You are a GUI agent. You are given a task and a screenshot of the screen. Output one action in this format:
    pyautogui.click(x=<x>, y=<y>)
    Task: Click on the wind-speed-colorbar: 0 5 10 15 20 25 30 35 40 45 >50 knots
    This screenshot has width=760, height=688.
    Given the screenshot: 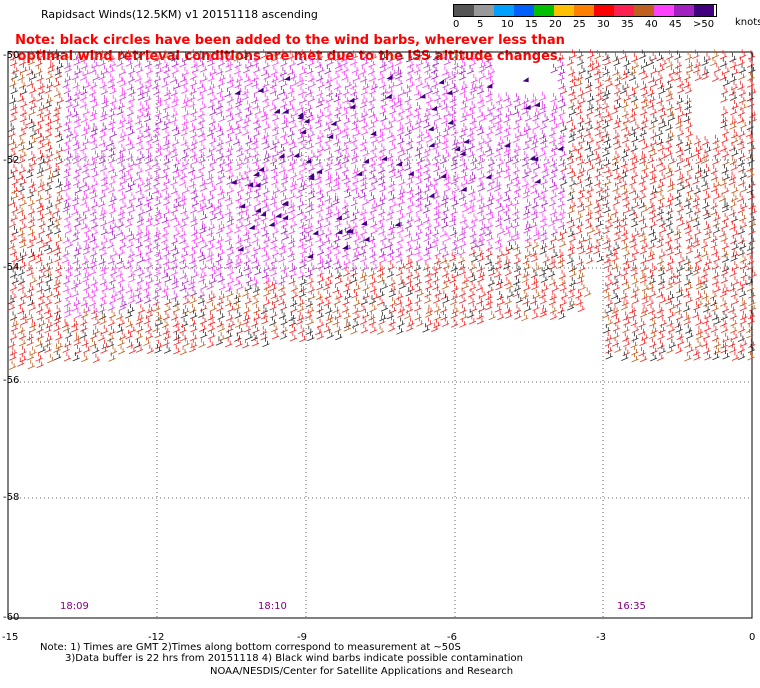 What is the action you would take?
    pyautogui.click(x=606, y=17)
    